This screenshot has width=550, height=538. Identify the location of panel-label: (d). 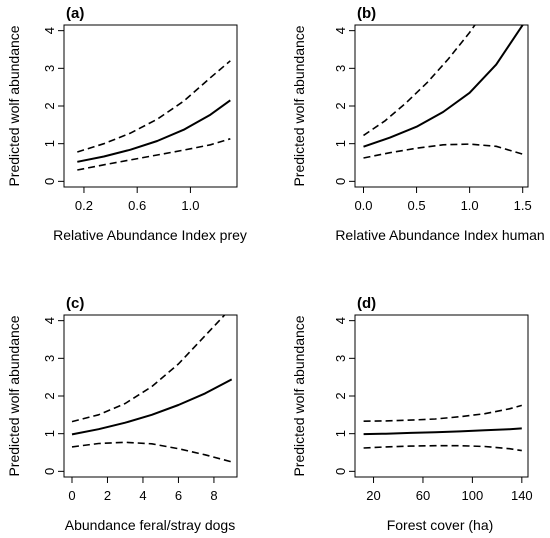
(366, 303).